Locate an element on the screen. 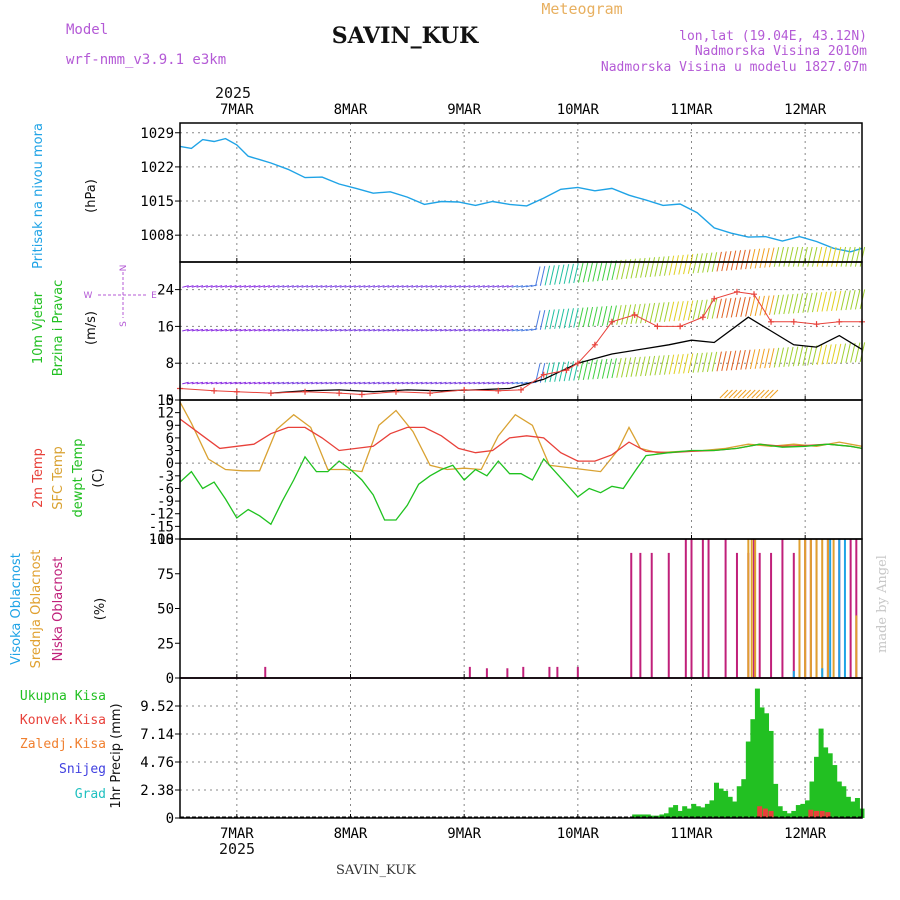  precip-conv-label: Konvek.Kisa is located at coordinates (63, 720).